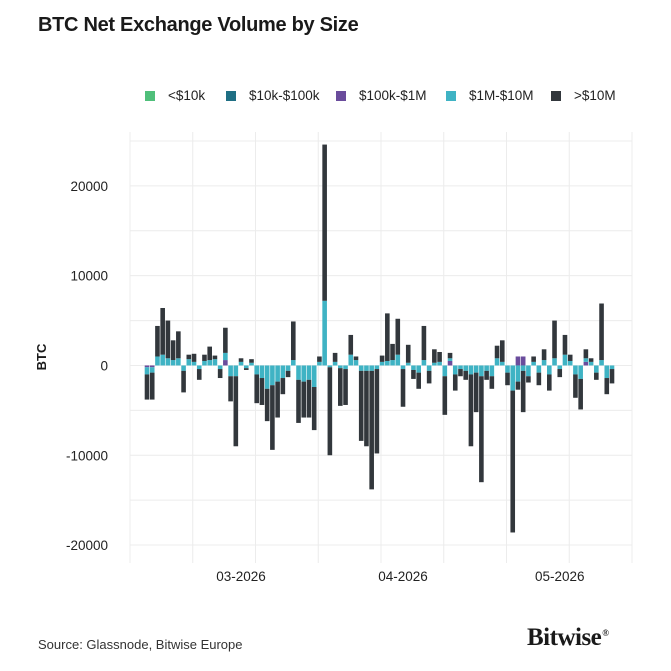  Describe the element at coordinates (284, 95) in the screenshot. I see `legend-label: $10k-$100k` at that location.